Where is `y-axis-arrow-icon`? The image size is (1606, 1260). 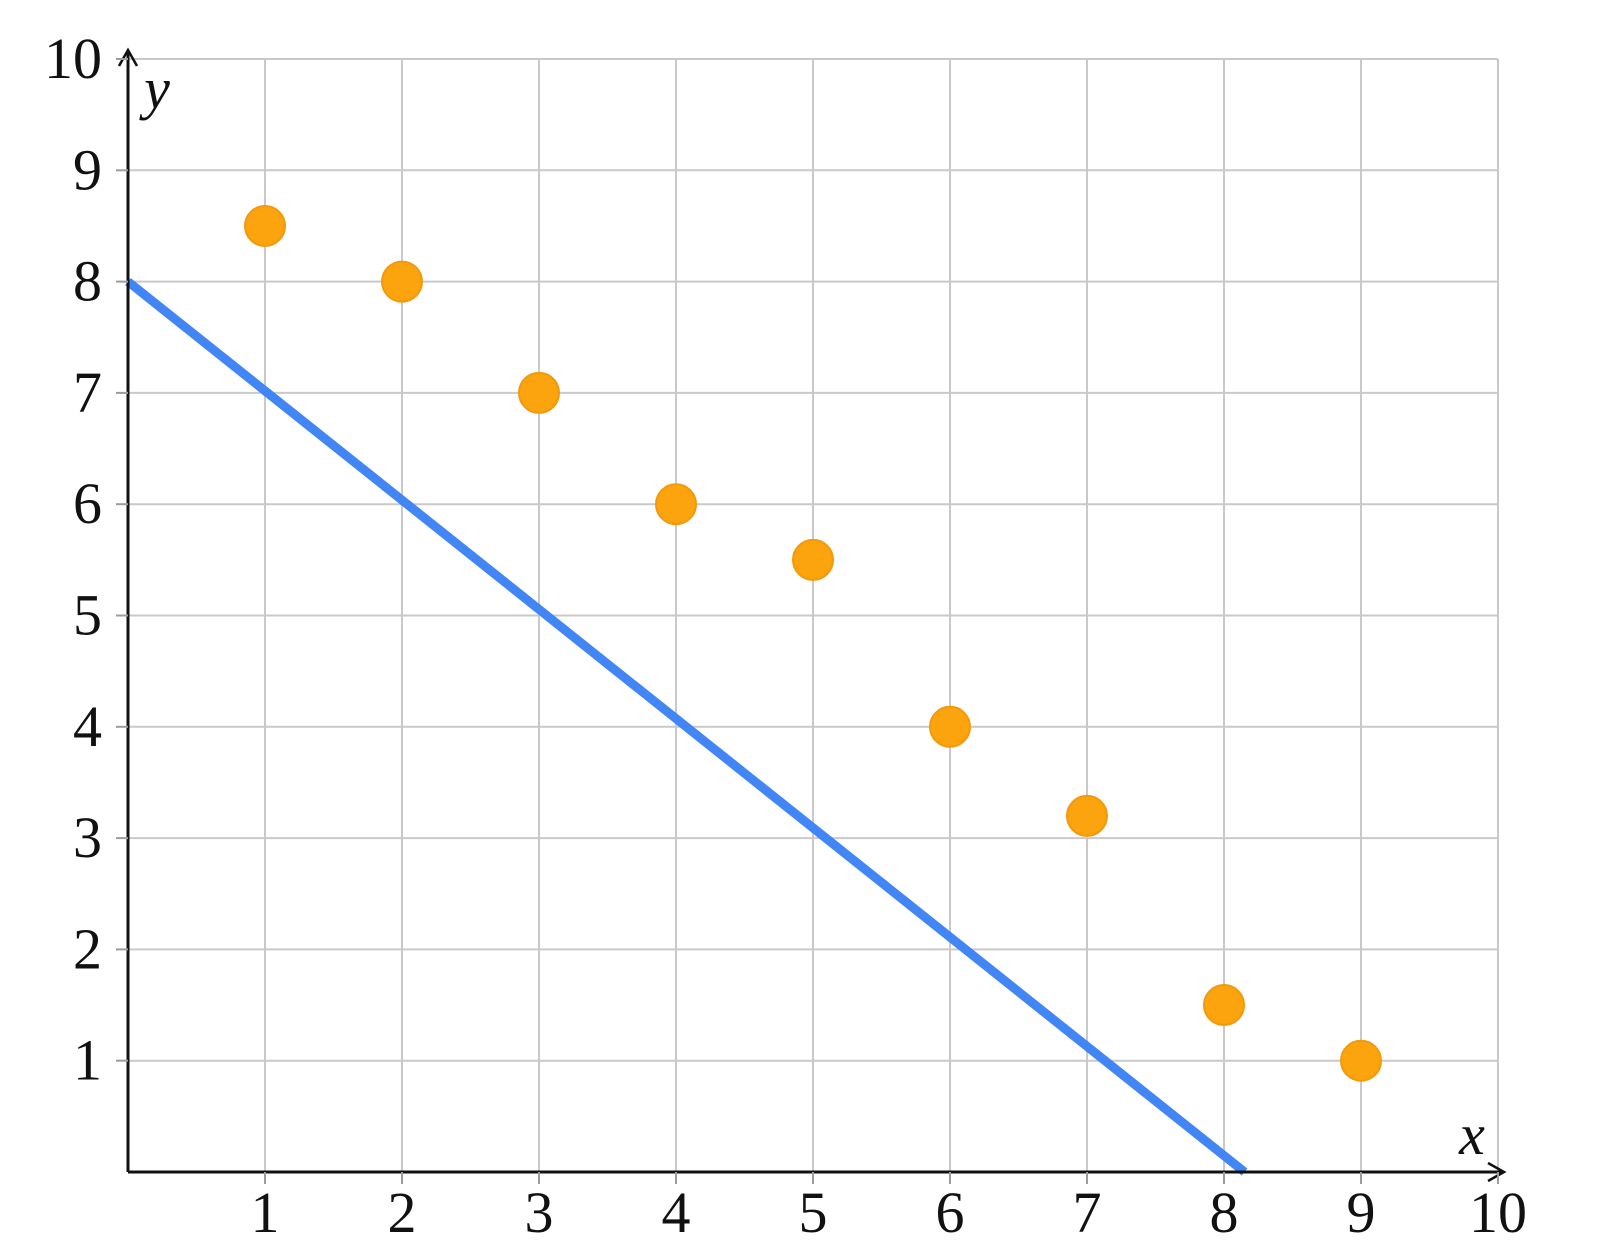 y-axis-arrow-icon is located at coordinates (128, 57).